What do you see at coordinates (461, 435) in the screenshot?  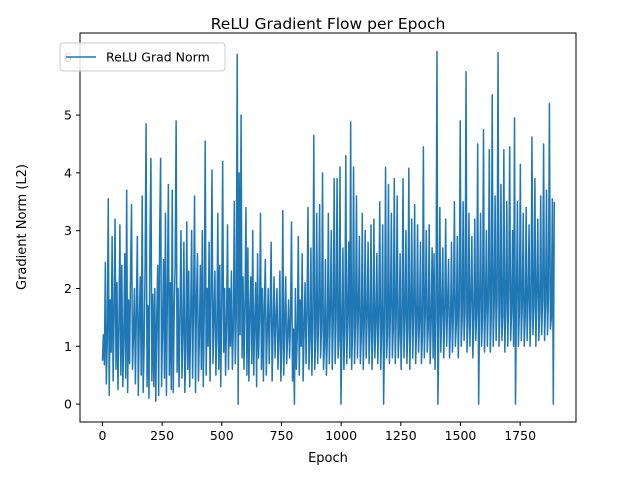 I see `x-tick-label: 1500` at bounding box center [461, 435].